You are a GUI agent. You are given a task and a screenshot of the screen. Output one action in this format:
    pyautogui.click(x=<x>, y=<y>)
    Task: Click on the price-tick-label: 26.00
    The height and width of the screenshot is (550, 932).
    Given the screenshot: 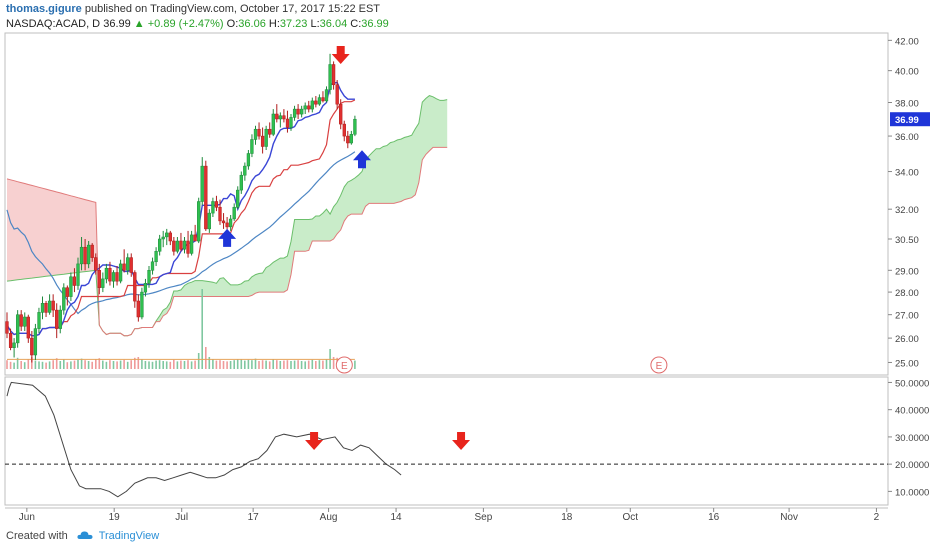 What is the action you would take?
    pyautogui.click(x=907, y=339)
    